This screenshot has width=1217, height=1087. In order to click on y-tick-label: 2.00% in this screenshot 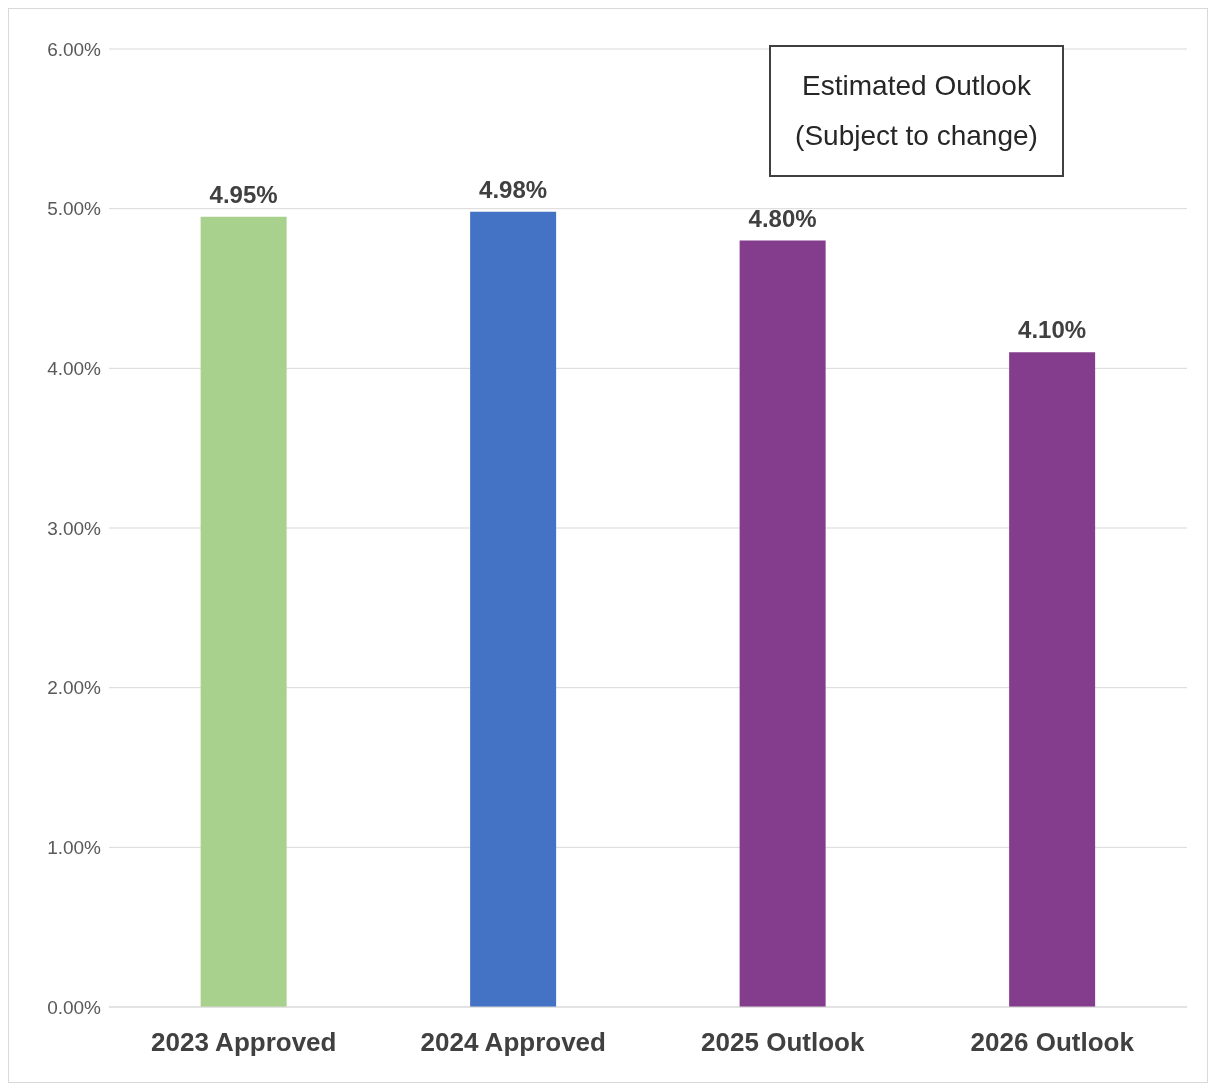, I will do `click(74, 688)`.